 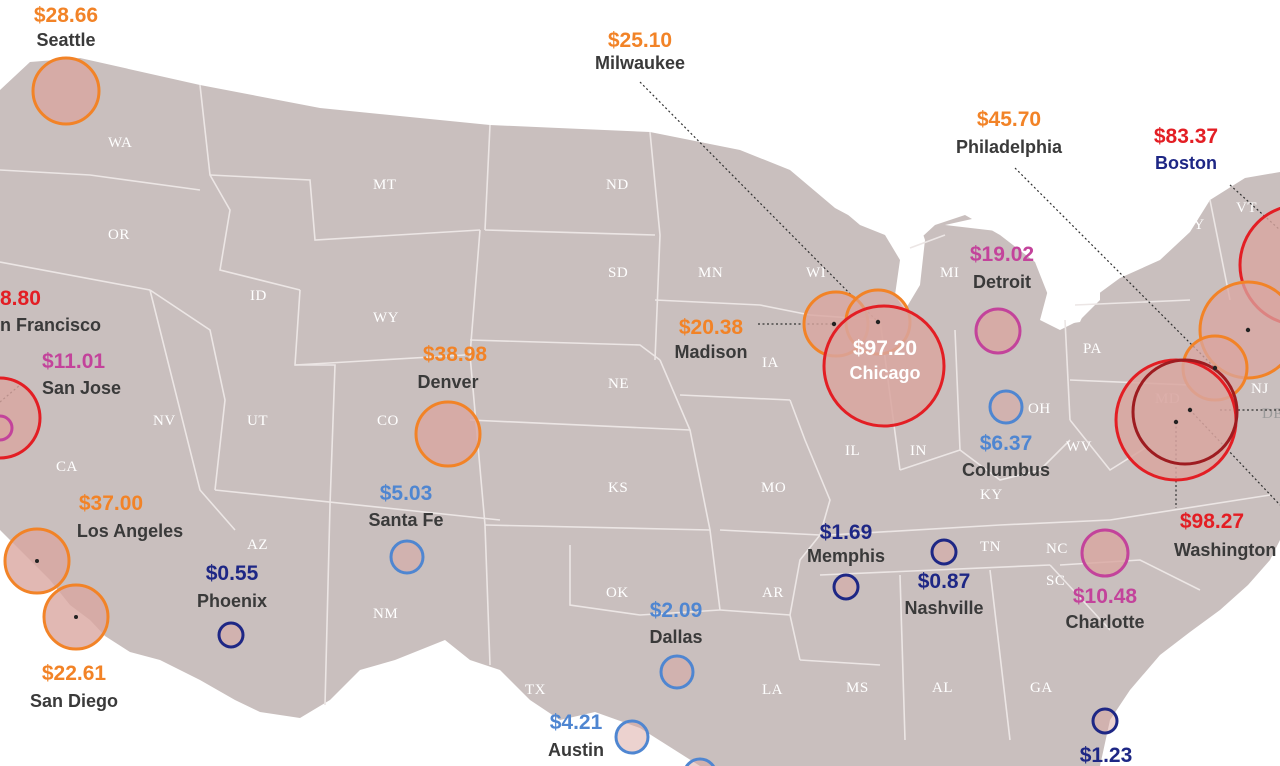 What do you see at coordinates (1225, 550) in the screenshot?
I see `city-washington: Washington` at bounding box center [1225, 550].